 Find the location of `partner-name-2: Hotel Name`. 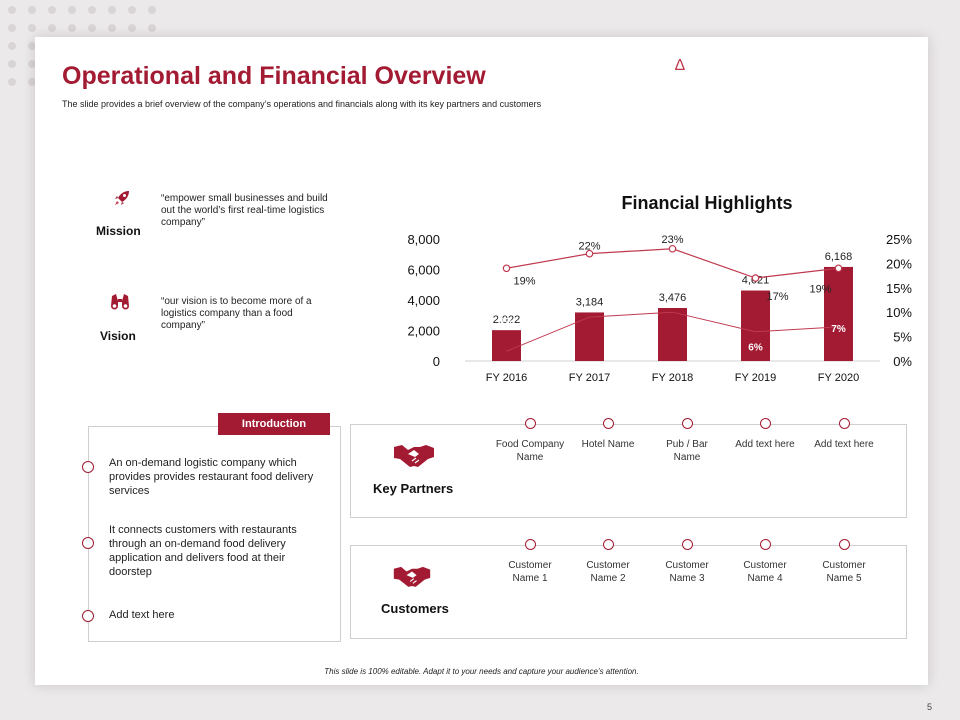

partner-name-2: Hotel Name is located at coordinates (608, 444).